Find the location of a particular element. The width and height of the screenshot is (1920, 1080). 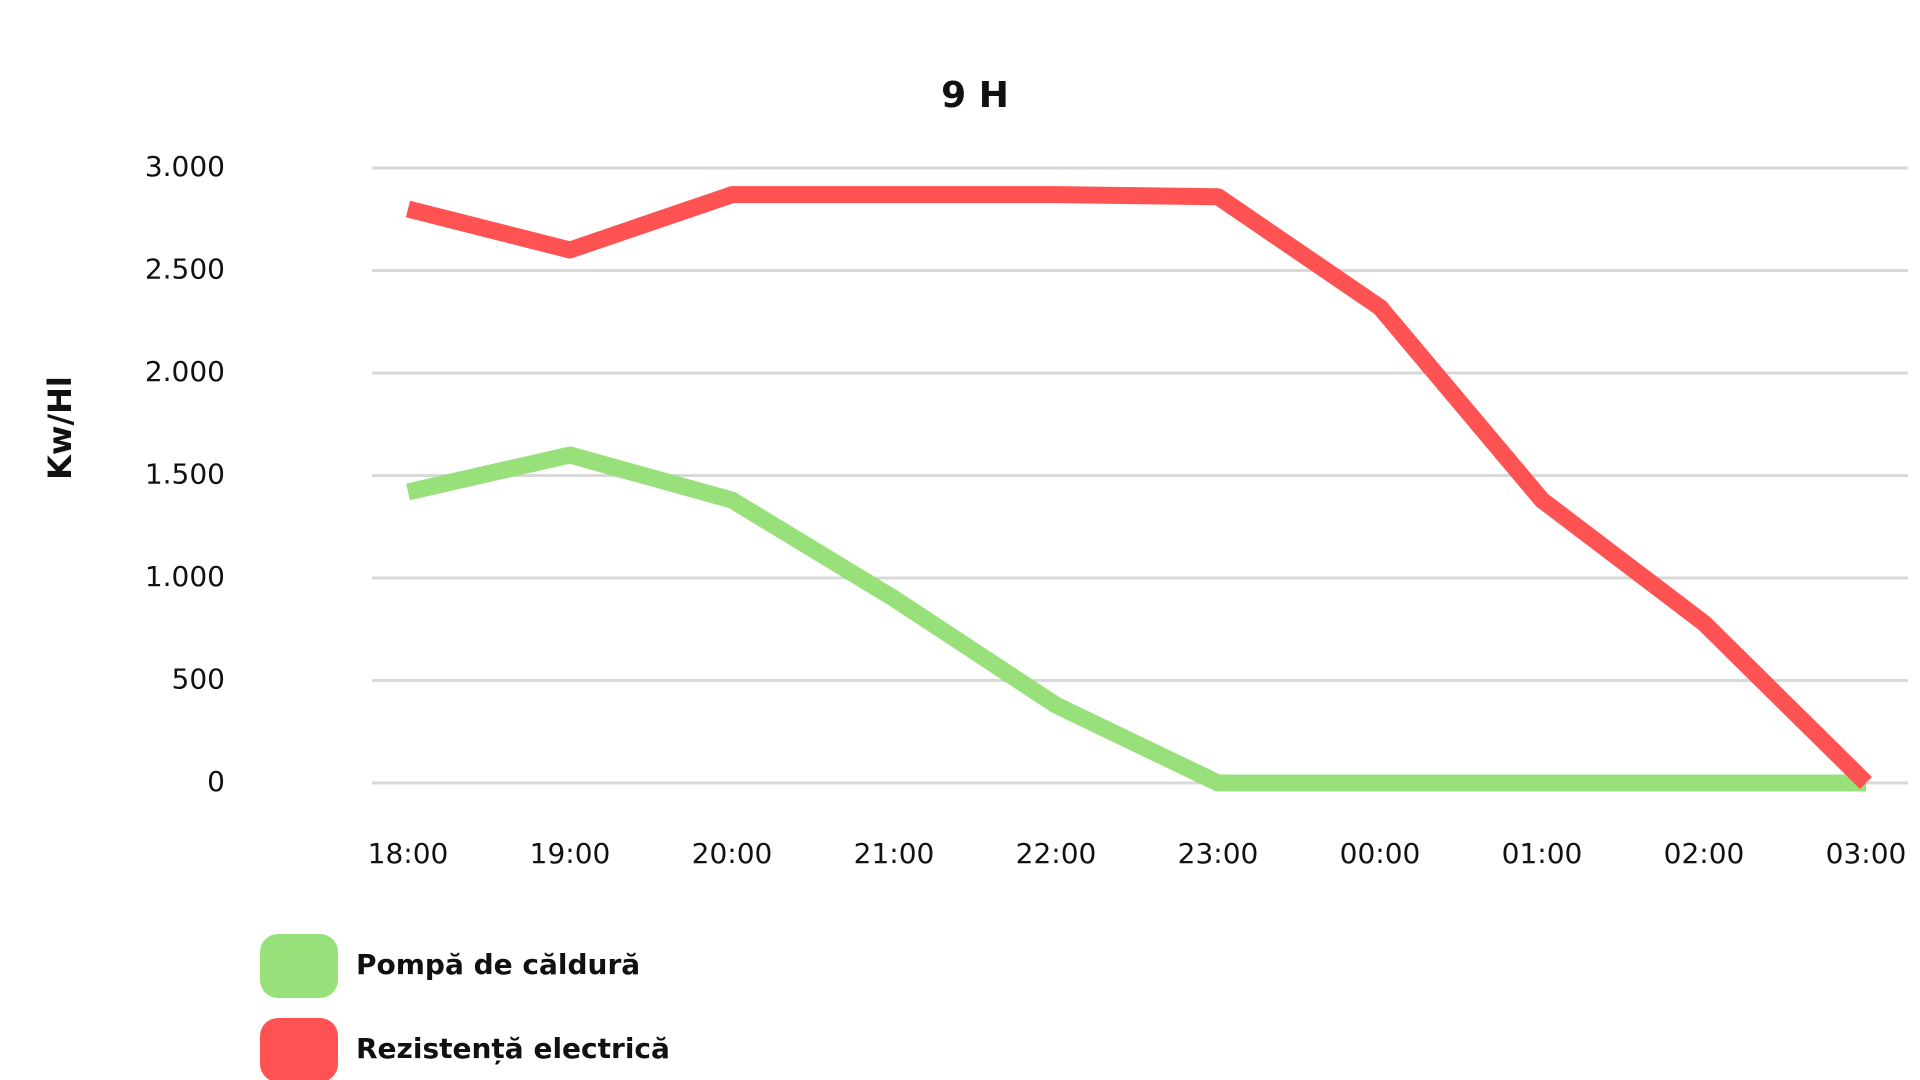

y-tick-label: 0 is located at coordinates (216, 781).